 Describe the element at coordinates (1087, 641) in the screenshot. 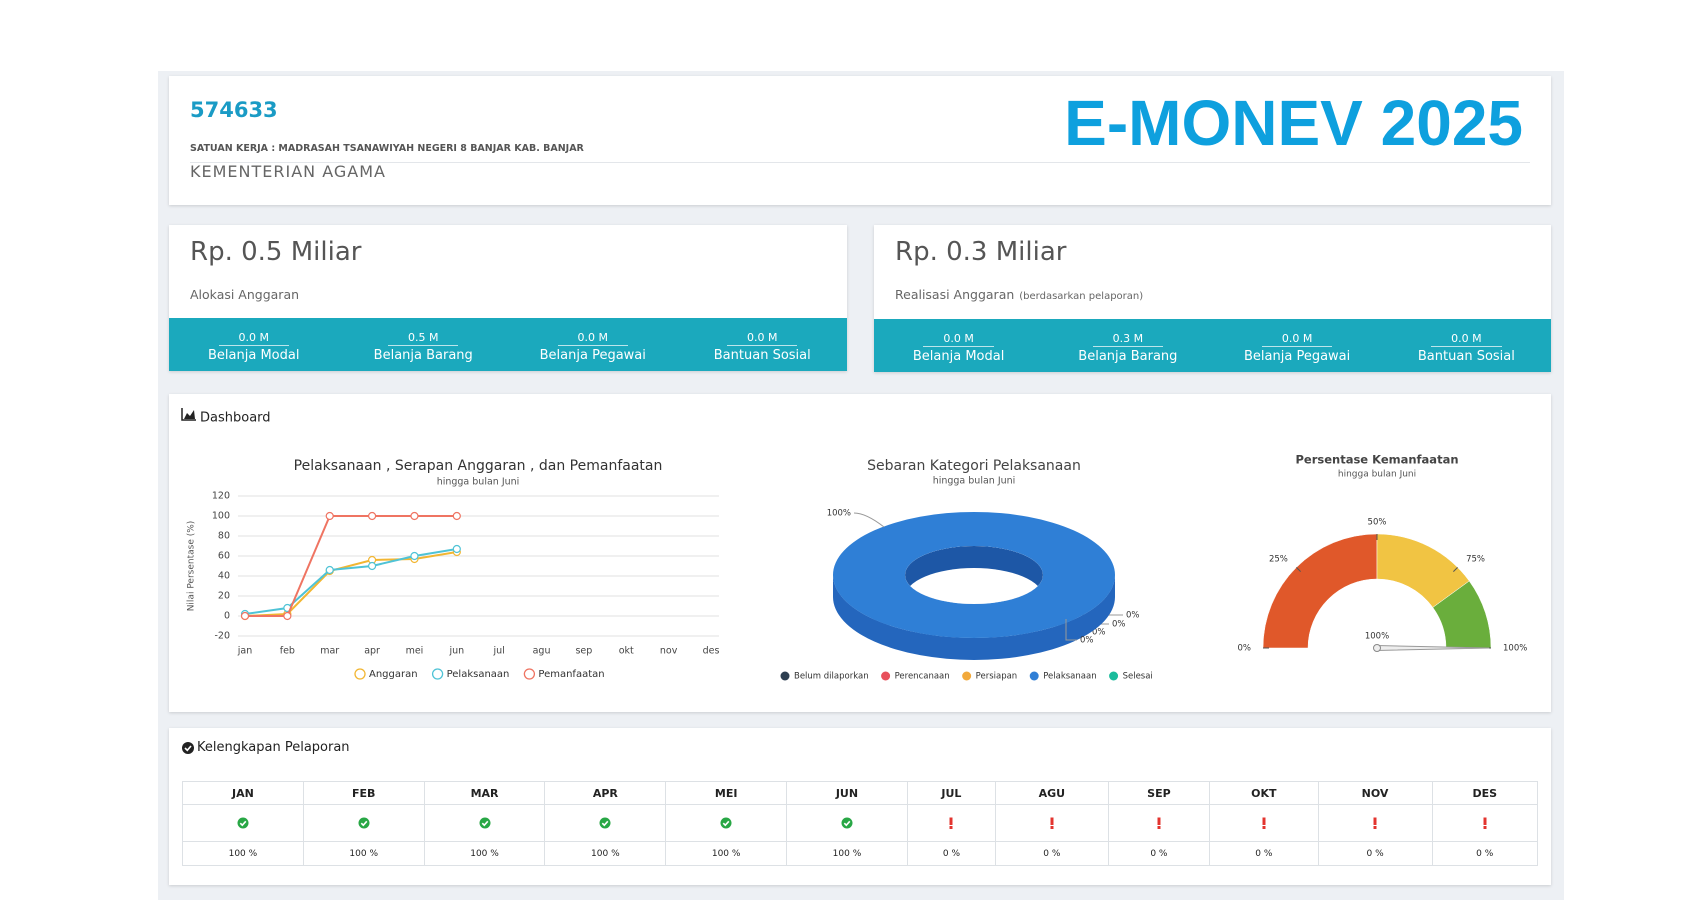

I see `data-label: 0%` at that location.